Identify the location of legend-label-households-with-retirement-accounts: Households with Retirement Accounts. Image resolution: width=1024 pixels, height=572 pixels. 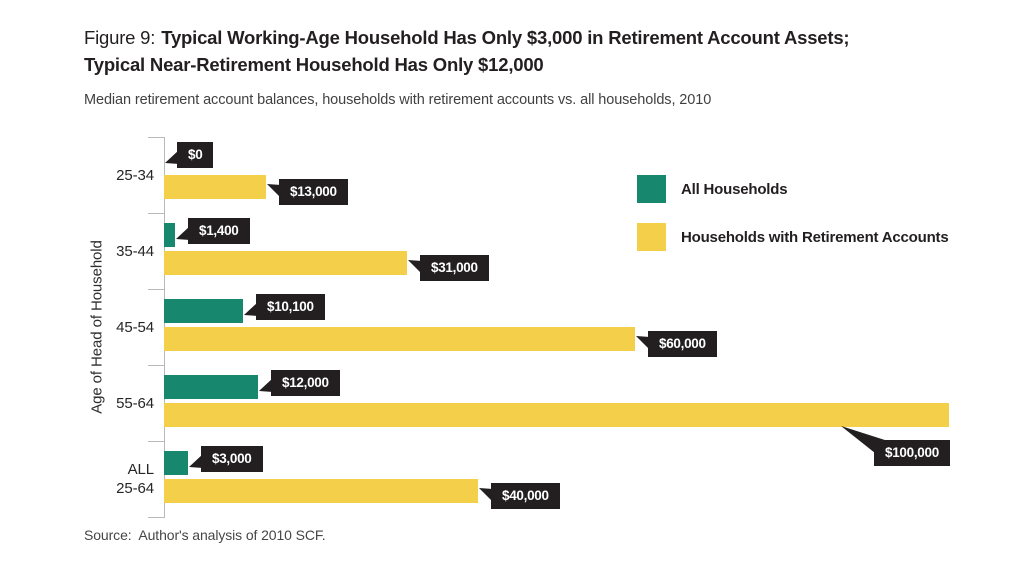
(815, 237).